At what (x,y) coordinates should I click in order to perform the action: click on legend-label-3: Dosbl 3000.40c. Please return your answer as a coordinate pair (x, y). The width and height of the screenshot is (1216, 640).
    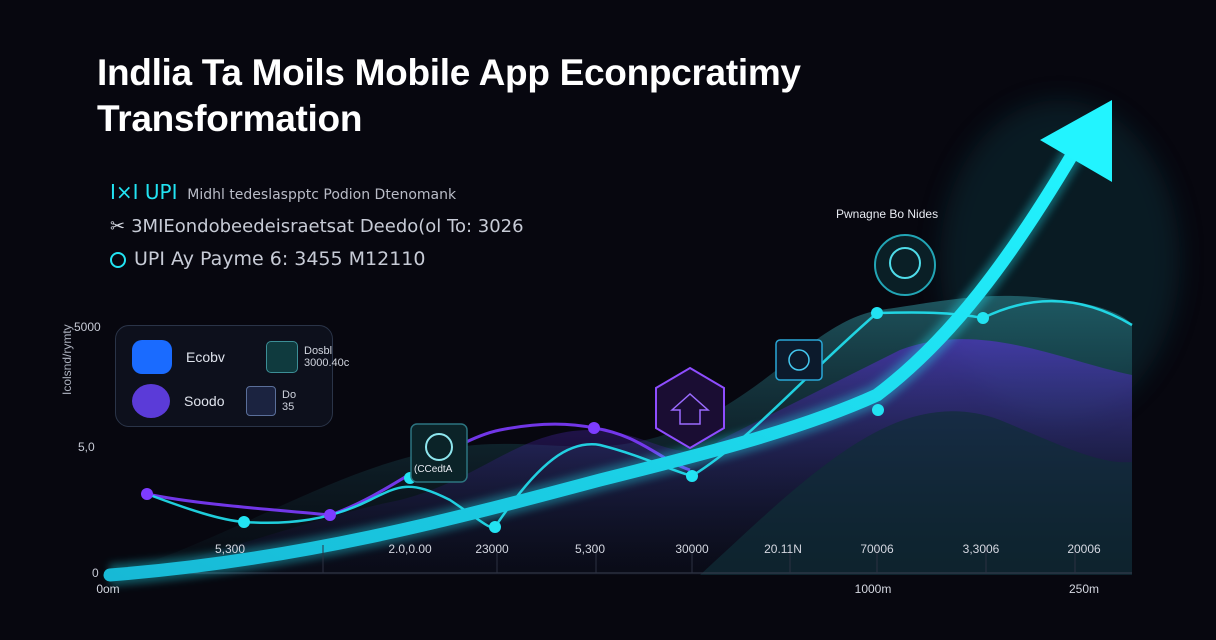
    Looking at the image, I should click on (327, 357).